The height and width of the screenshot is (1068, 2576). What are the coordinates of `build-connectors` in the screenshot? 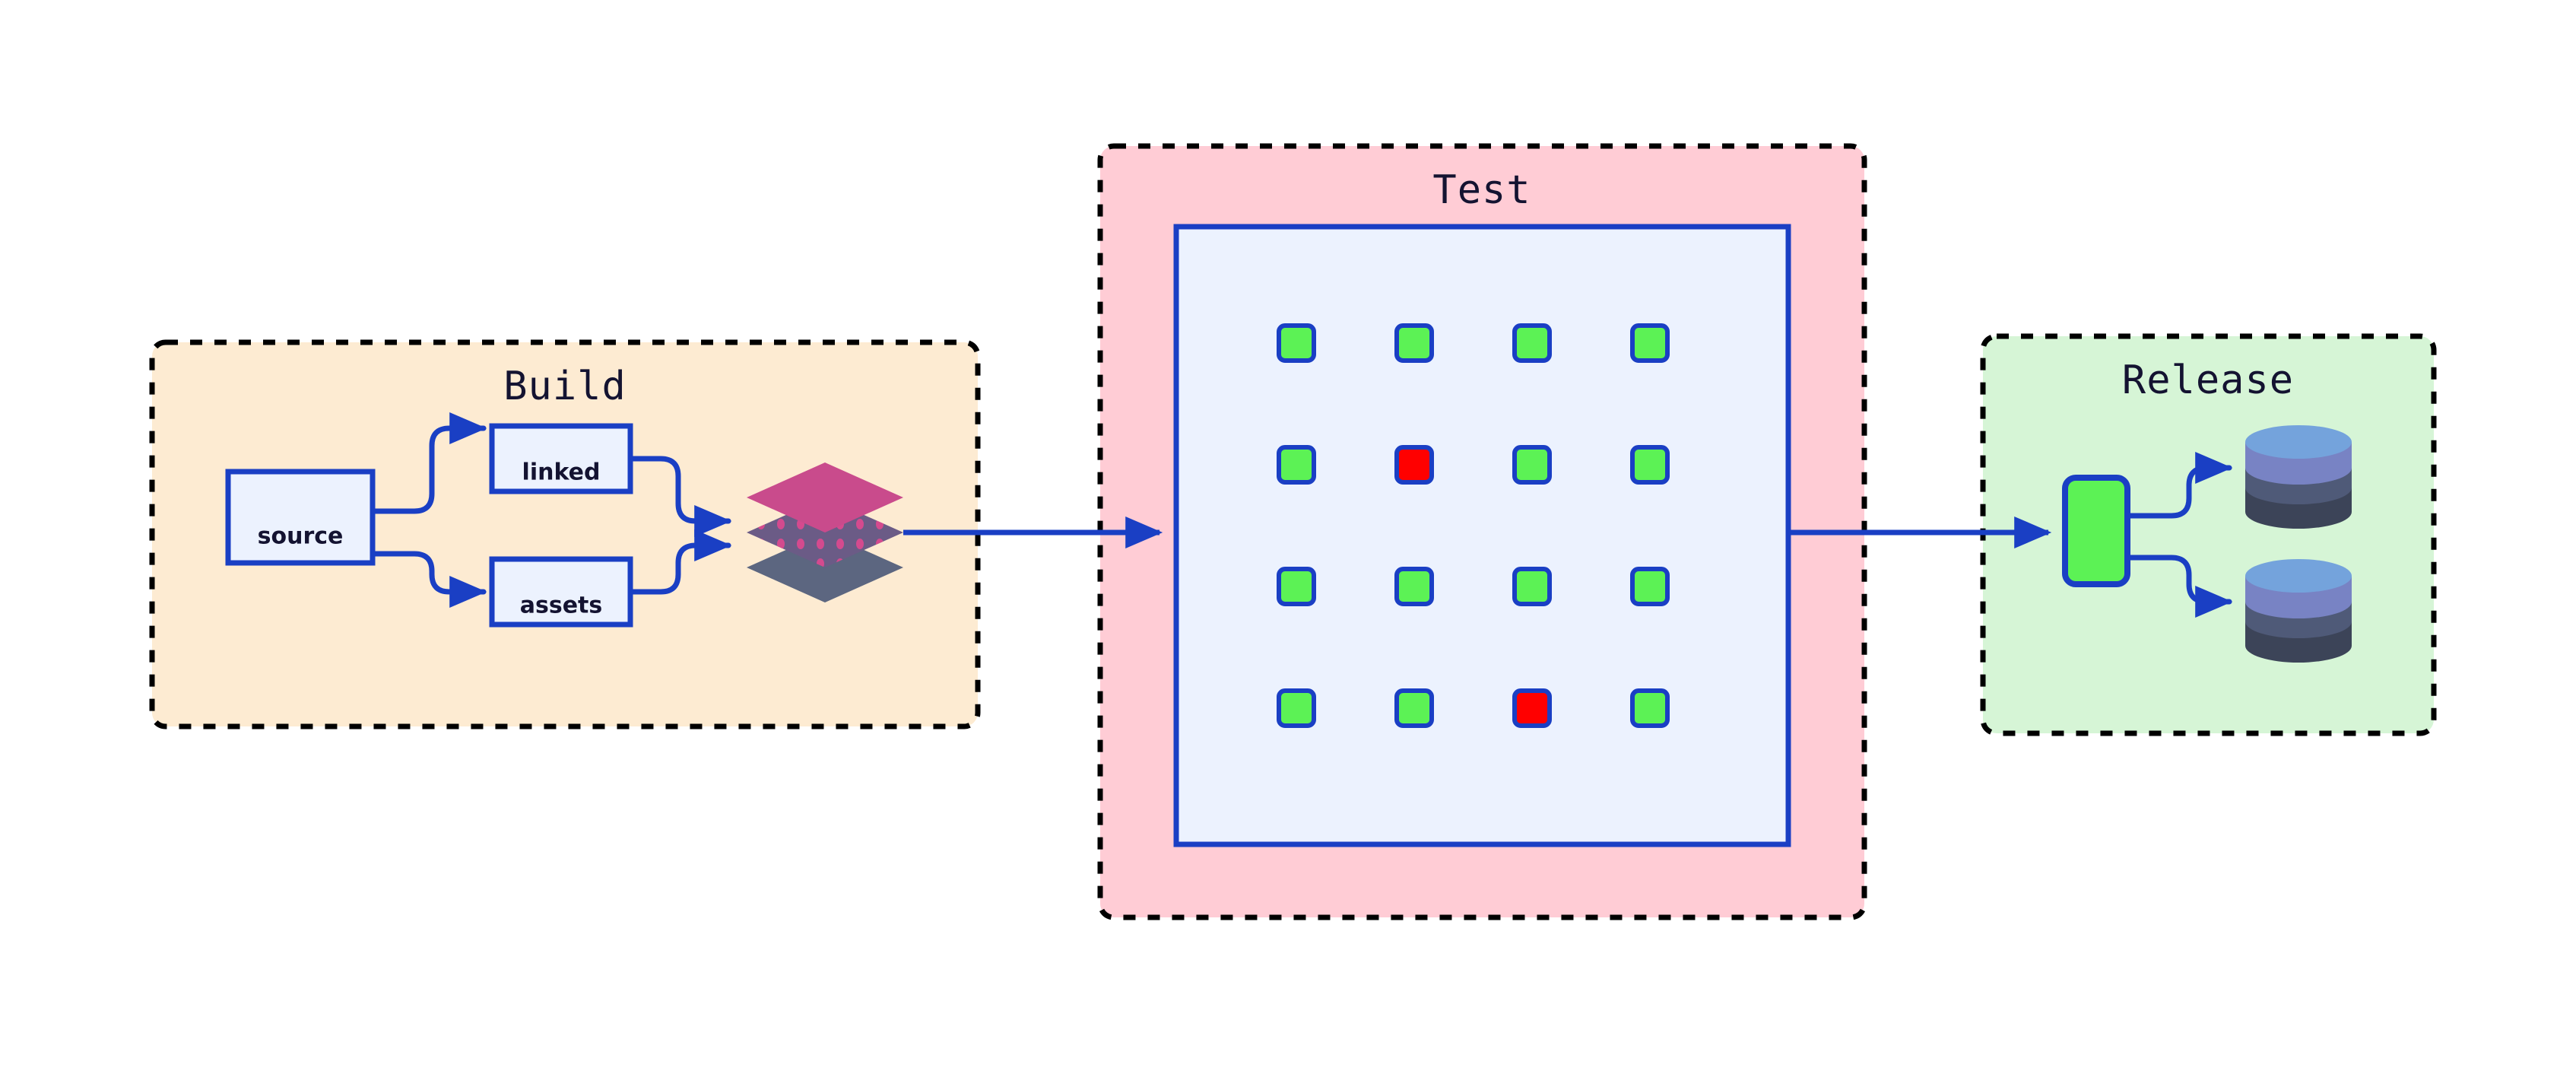 It's located at (551, 510).